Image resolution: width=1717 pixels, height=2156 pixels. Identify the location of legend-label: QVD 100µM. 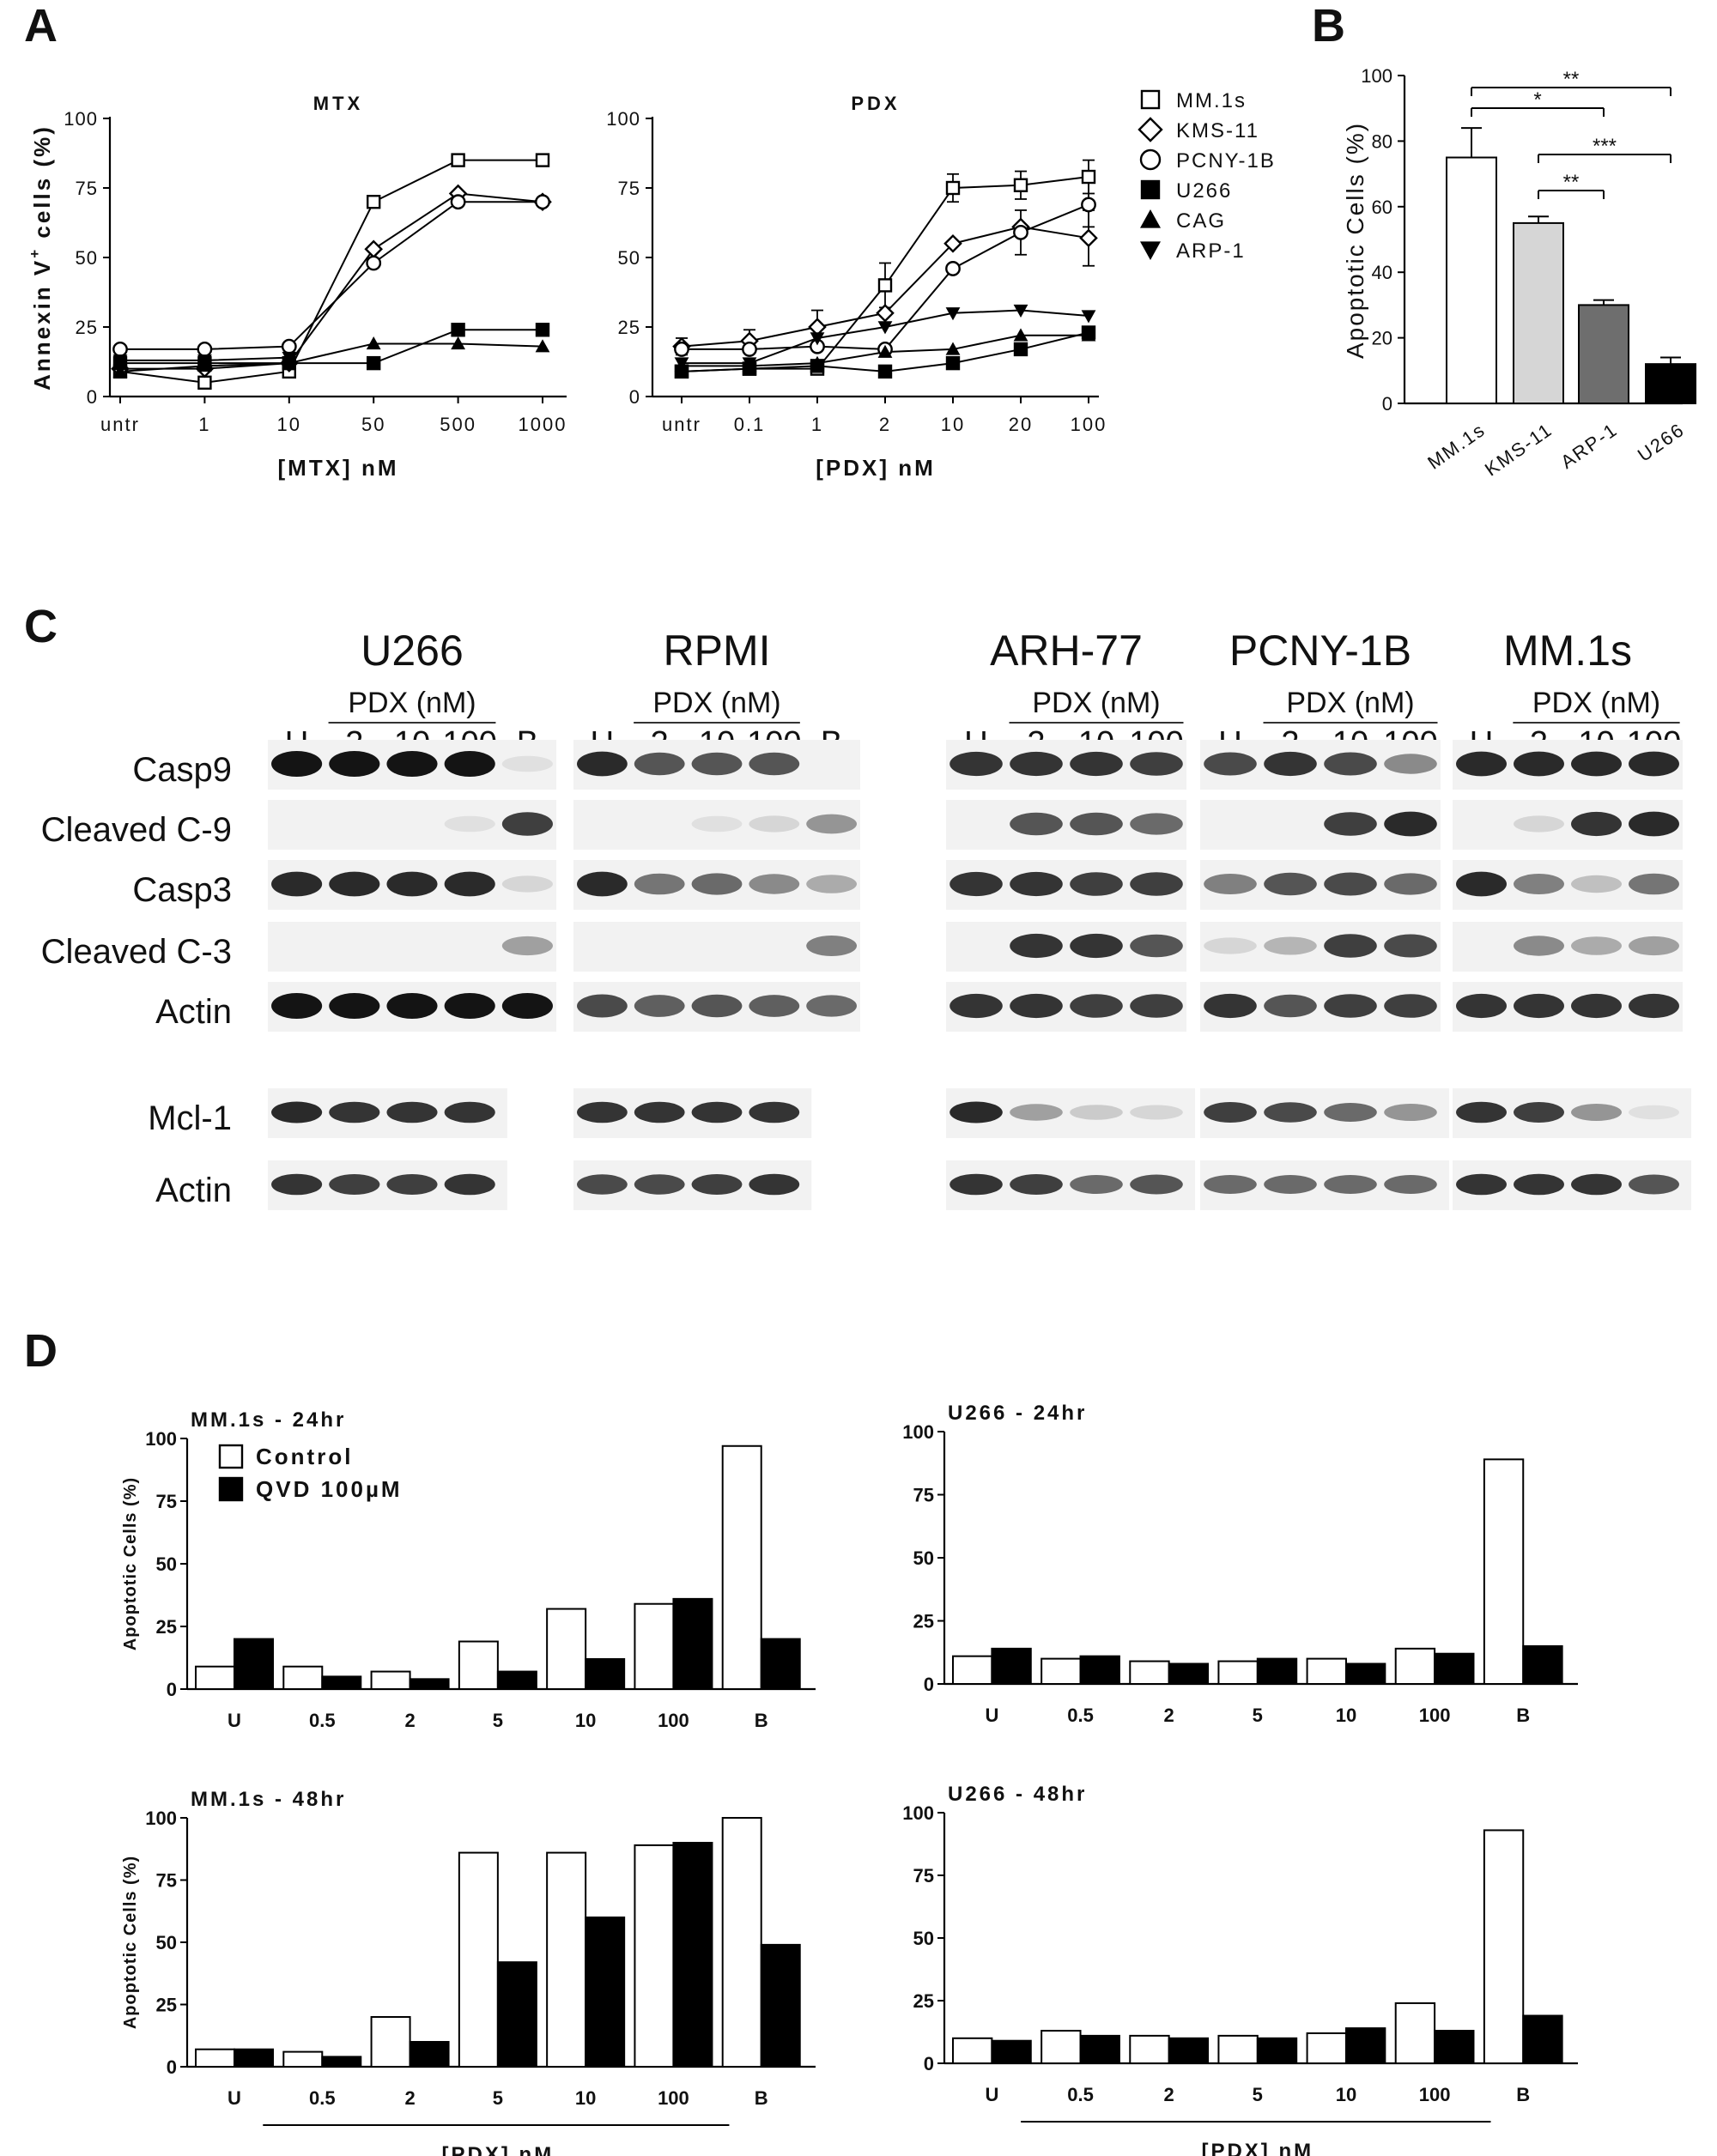
(329, 1489).